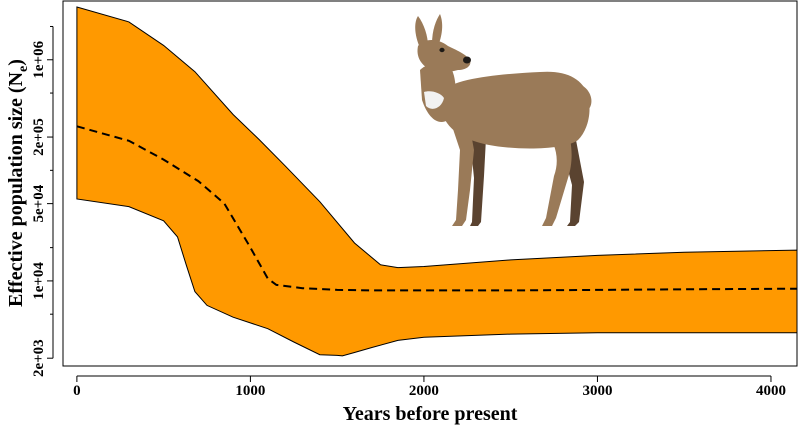  What do you see at coordinates (771, 391) in the screenshot?
I see `x-tick-label: 4000` at bounding box center [771, 391].